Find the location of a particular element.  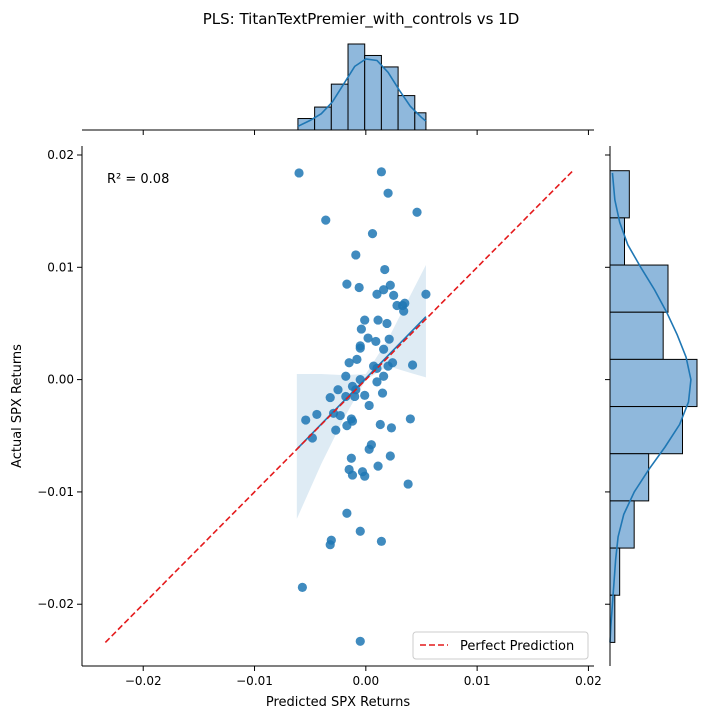

y-tick-label: 0.02 is located at coordinates (60, 155).